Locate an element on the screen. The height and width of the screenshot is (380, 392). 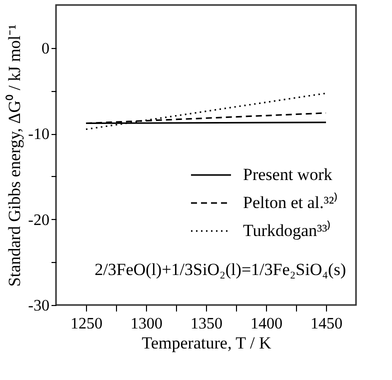
y-tick-label: -30 is located at coordinates (39, 306).